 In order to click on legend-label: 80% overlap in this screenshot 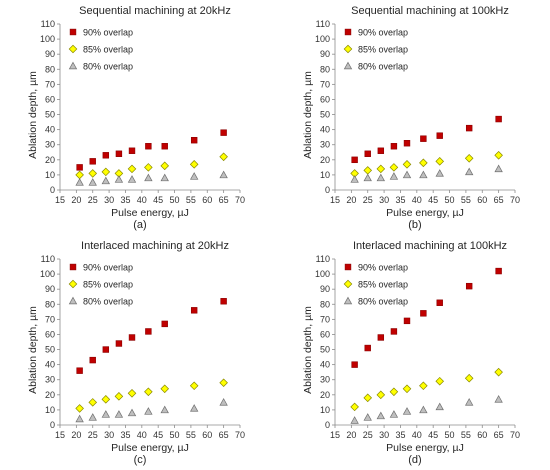, I will do `click(383, 67)`.